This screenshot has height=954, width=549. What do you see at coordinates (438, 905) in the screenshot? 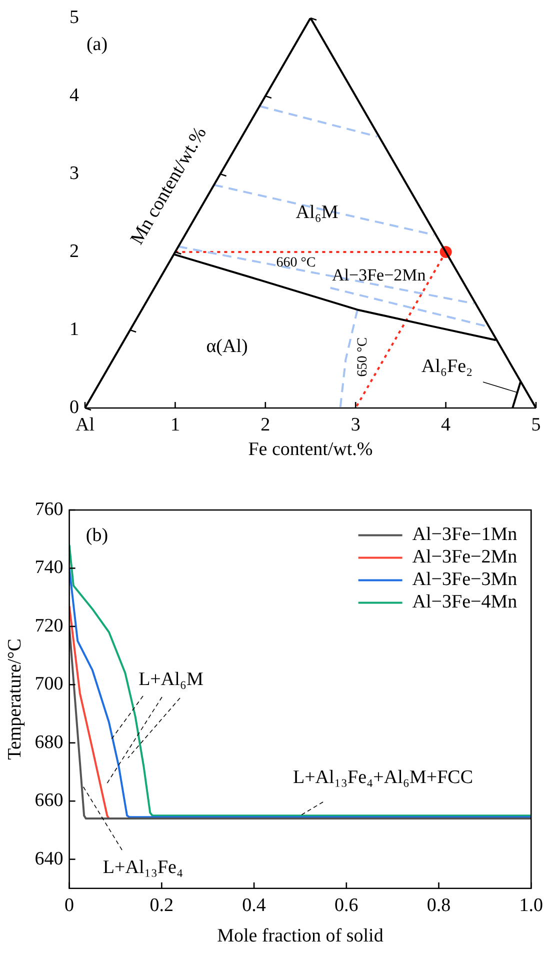
I see `x-tick-label: 0.8` at bounding box center [438, 905].